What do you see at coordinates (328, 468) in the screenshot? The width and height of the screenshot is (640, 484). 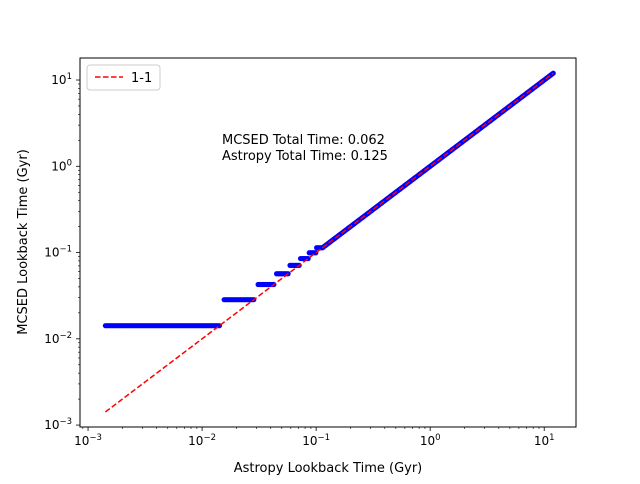 I see `x-axis-label: Astropy Lookback Time (Gyr)` at bounding box center [328, 468].